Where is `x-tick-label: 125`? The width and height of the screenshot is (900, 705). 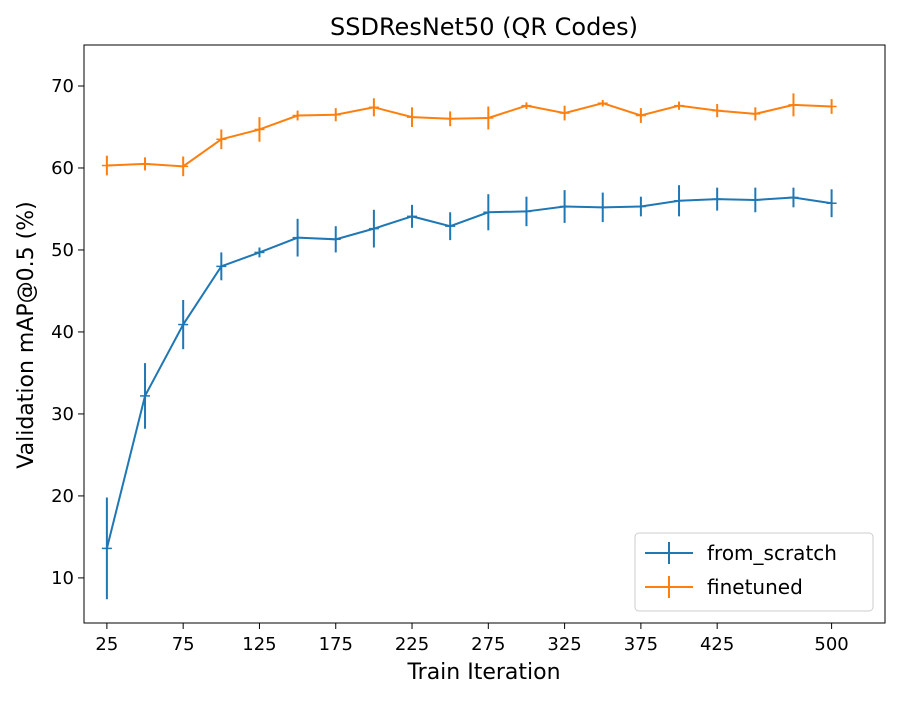 x-tick-label: 125 is located at coordinates (259, 644).